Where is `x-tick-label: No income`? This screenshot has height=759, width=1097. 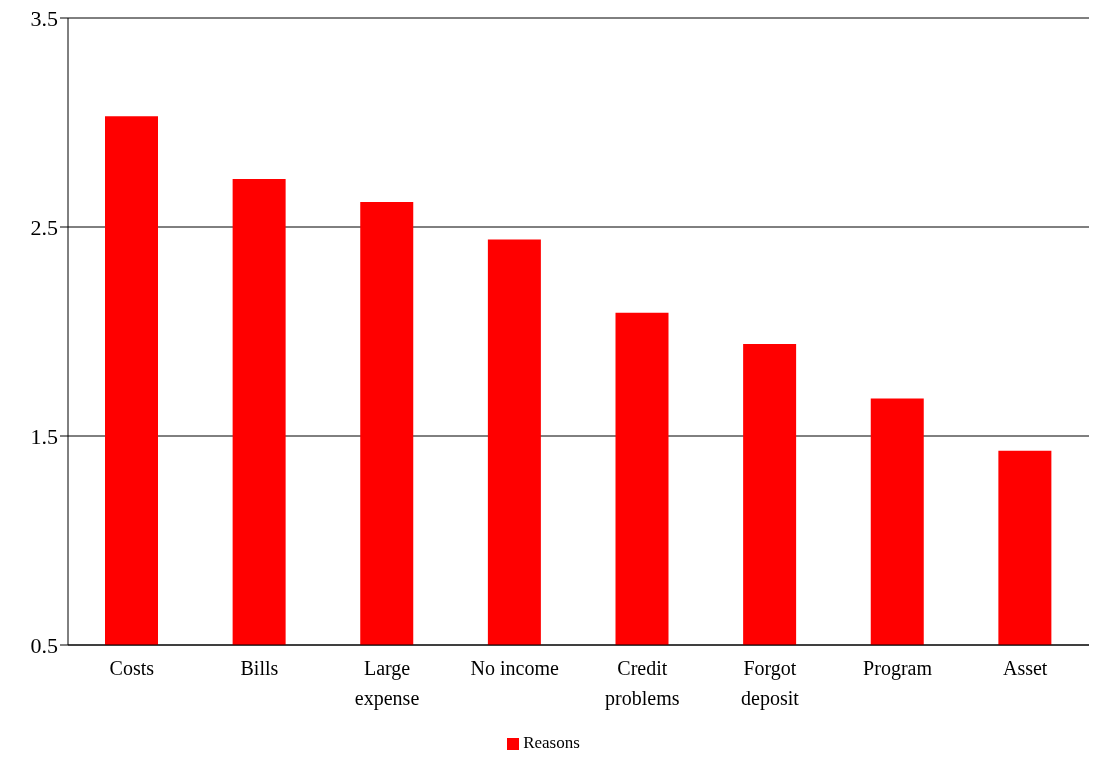
x-tick-label: No income is located at coordinates (514, 668).